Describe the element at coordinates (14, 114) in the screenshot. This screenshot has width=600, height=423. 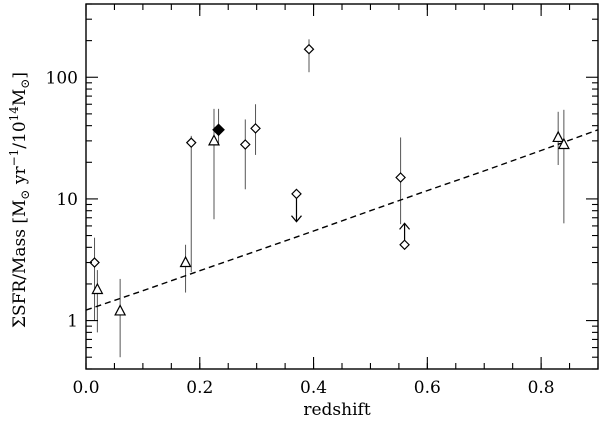
I see `y-label-exp2: 14` at that location.